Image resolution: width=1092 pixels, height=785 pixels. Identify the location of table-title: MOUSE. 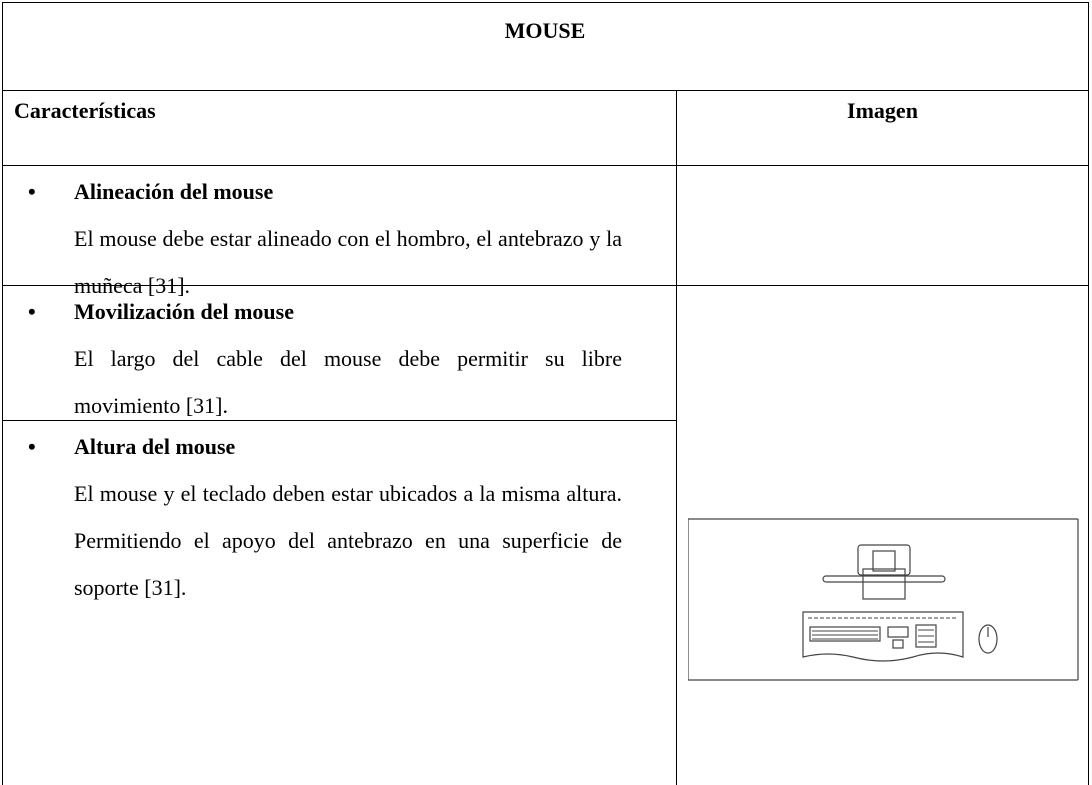
(545, 30).